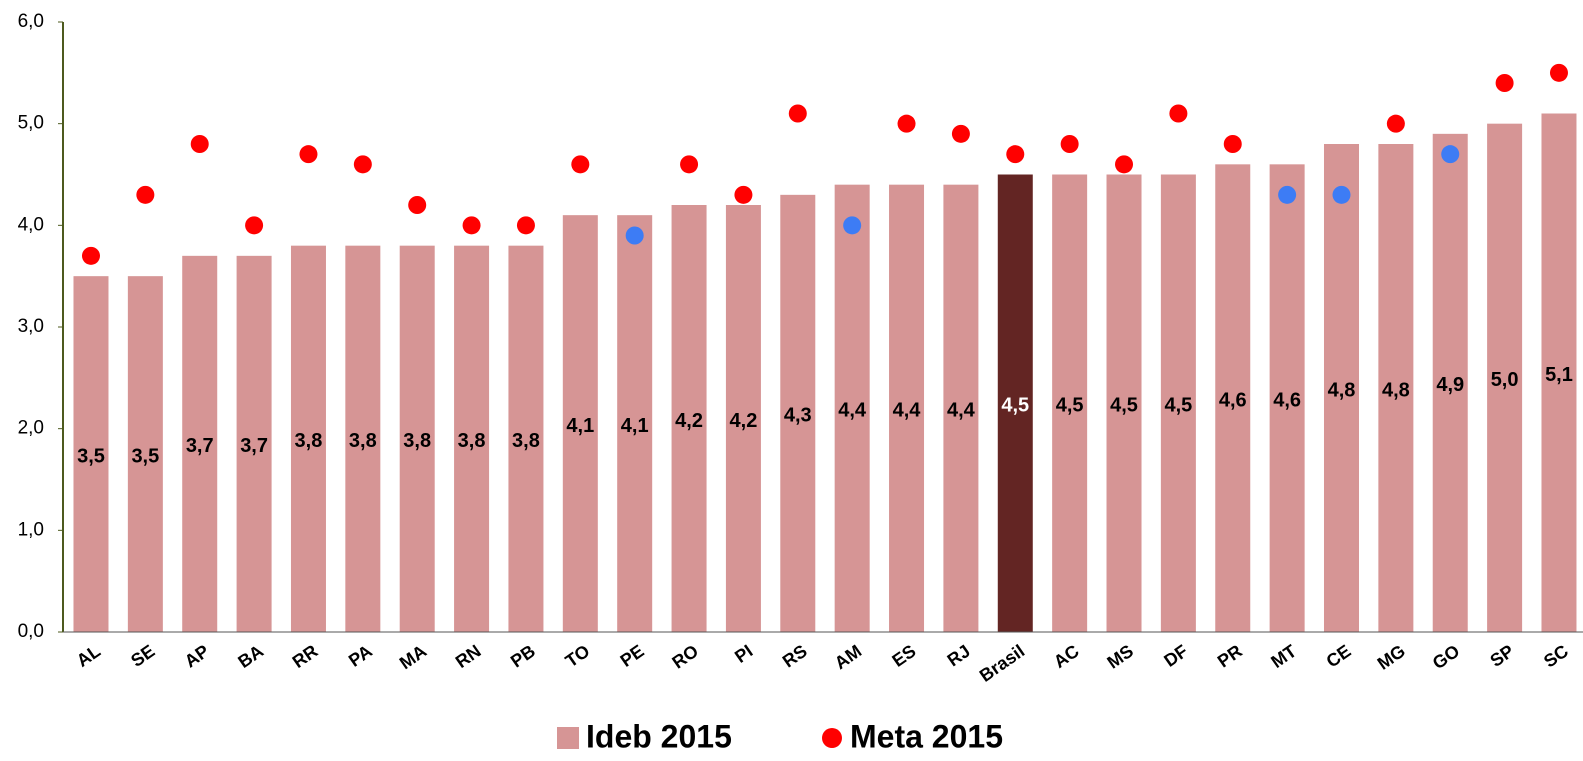 Image resolution: width=1583 pixels, height=761 pixels. What do you see at coordinates (197, 656) in the screenshot?
I see `x-tick-label: AP` at bounding box center [197, 656].